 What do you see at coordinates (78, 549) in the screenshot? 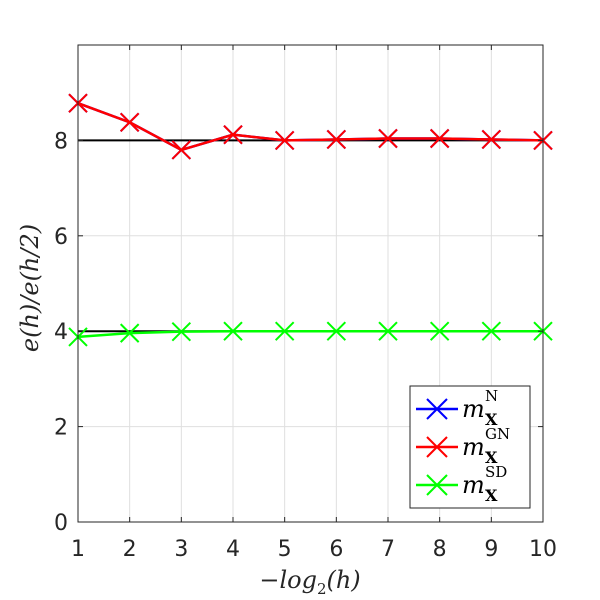
I see `x-tick-label: 1` at bounding box center [78, 549].